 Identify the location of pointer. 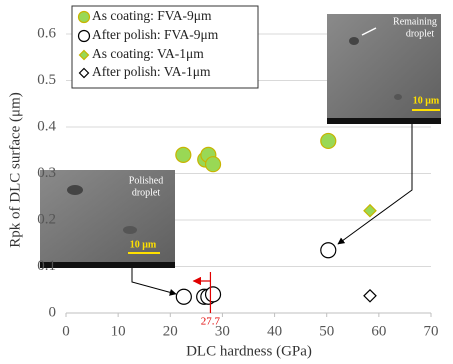
(369, 31).